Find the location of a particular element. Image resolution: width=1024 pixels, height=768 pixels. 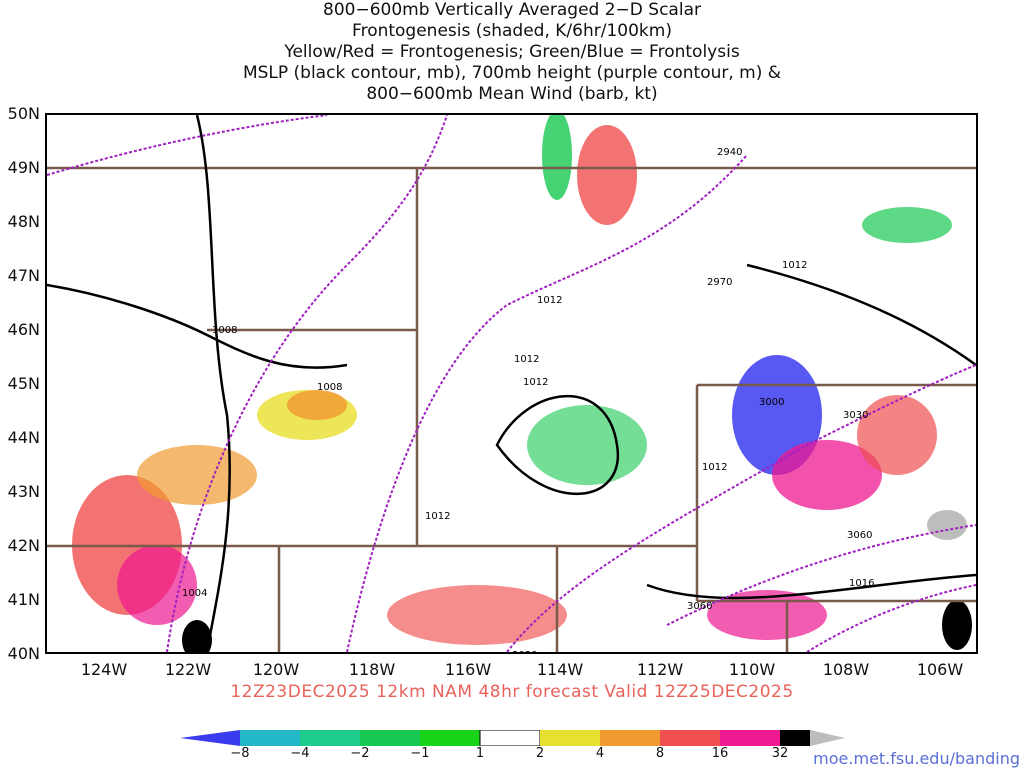

lon-label-116w: 116W is located at coordinates (468, 669).